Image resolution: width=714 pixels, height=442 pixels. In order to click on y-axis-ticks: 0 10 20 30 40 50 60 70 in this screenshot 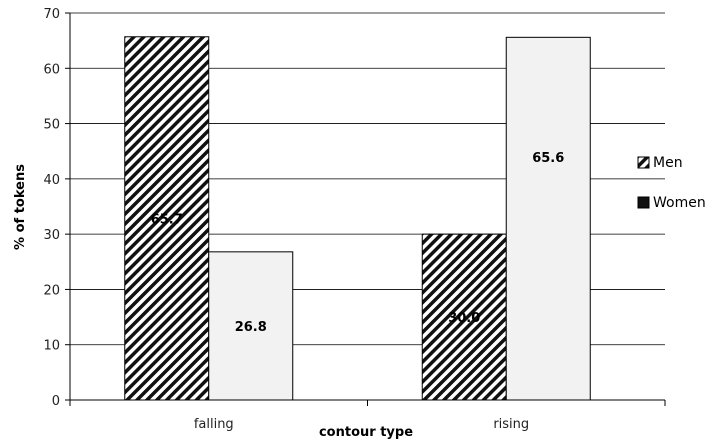, I will do `click(56, 208)`.